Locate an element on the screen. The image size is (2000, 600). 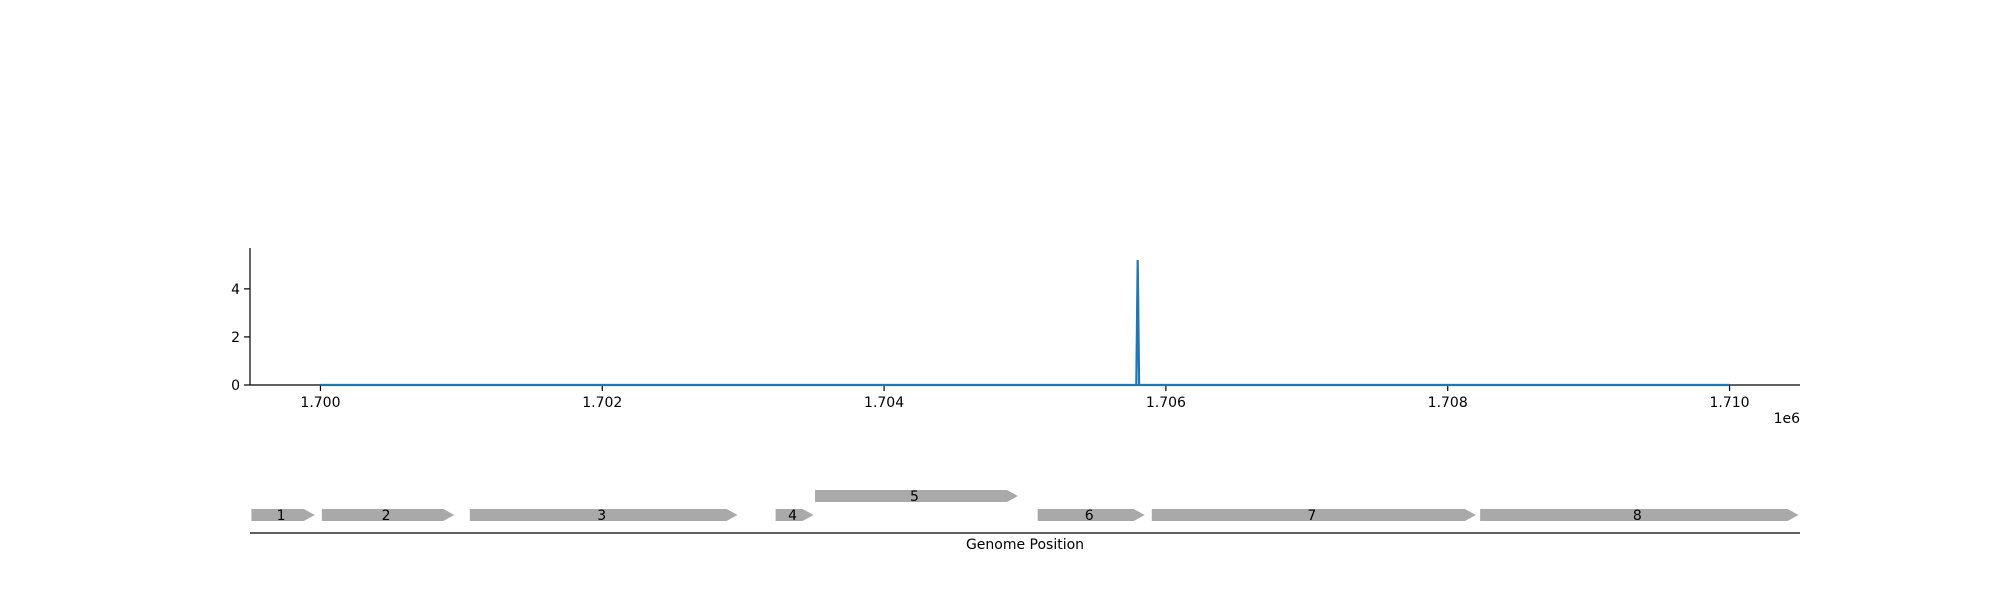
gene-track-xlabel: Genome Position is located at coordinates (1025, 545).